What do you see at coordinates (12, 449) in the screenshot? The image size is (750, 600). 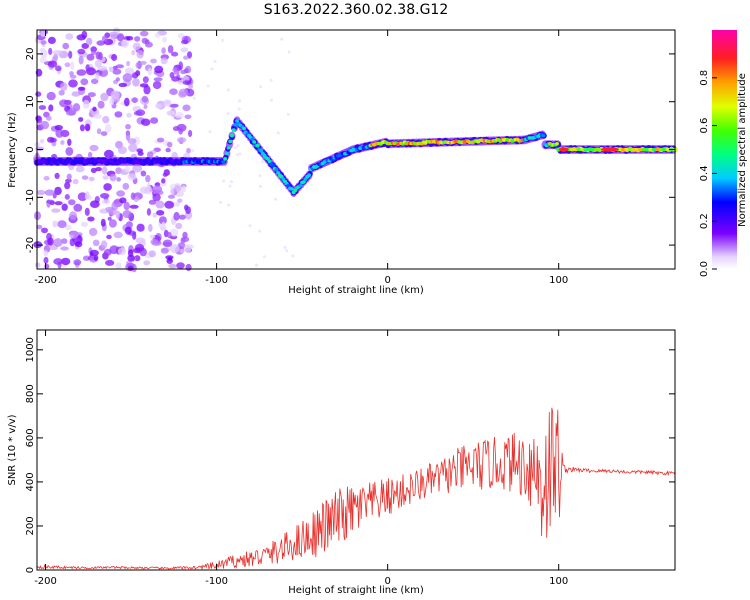 I see `snr-y-axis-label: SNR (10 * v/v)` at bounding box center [12, 449].